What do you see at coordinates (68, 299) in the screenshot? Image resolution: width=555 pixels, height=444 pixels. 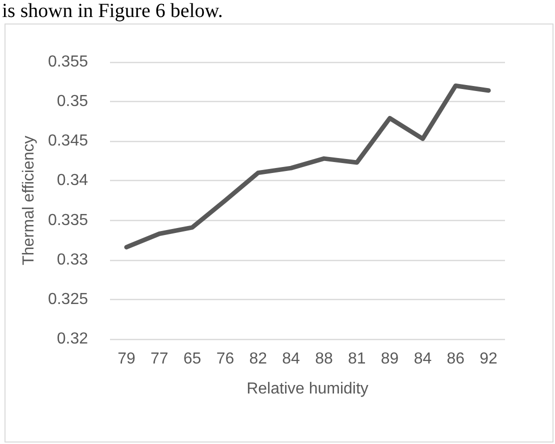 I see `y-tick-label: 0.325` at bounding box center [68, 299].